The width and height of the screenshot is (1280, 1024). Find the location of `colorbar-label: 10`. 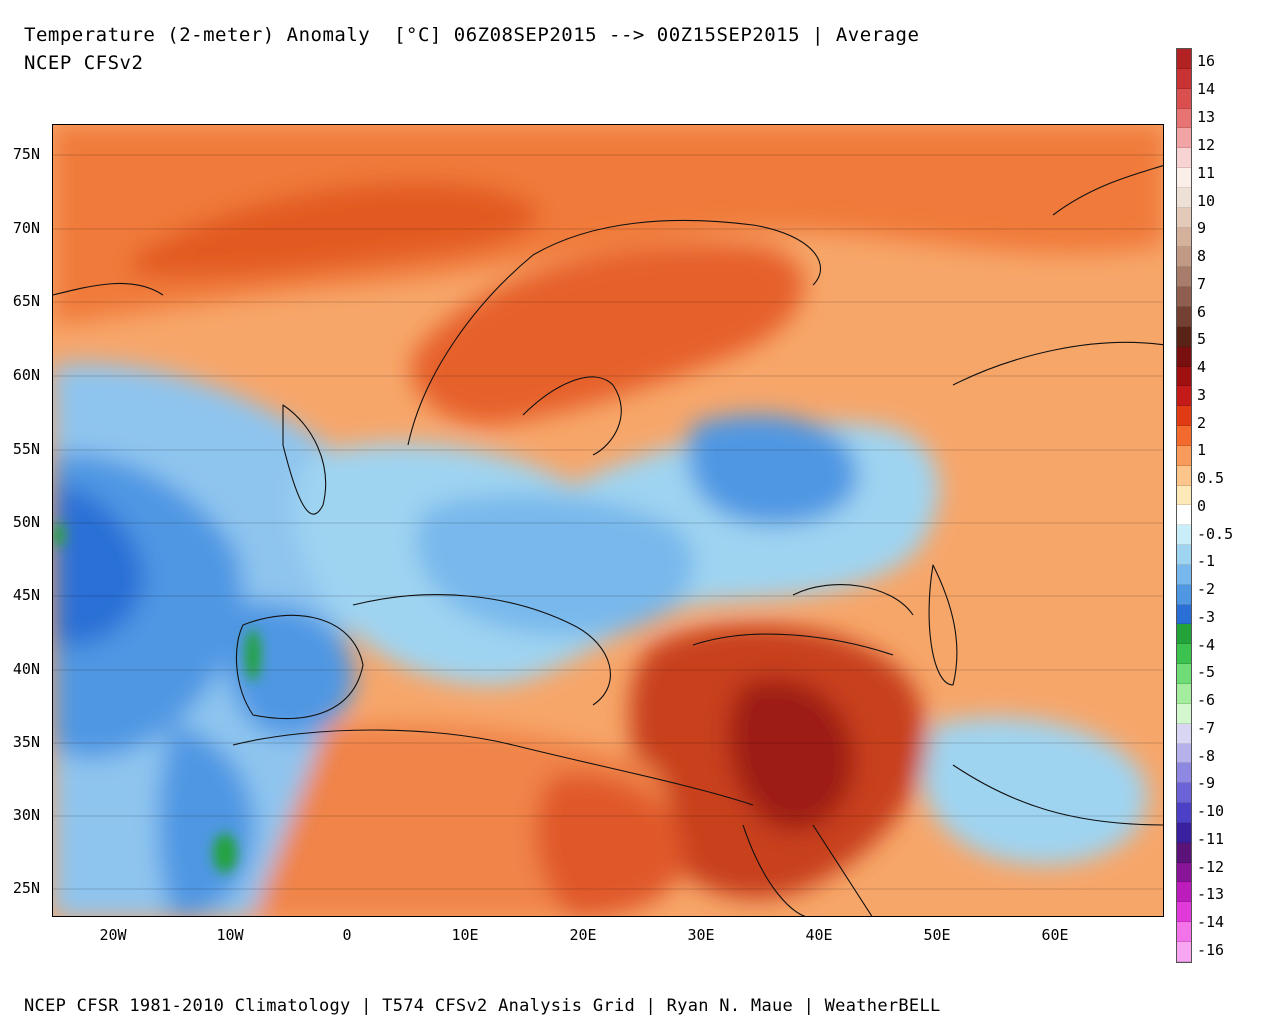

colorbar-label: 10 is located at coordinates (1206, 201).